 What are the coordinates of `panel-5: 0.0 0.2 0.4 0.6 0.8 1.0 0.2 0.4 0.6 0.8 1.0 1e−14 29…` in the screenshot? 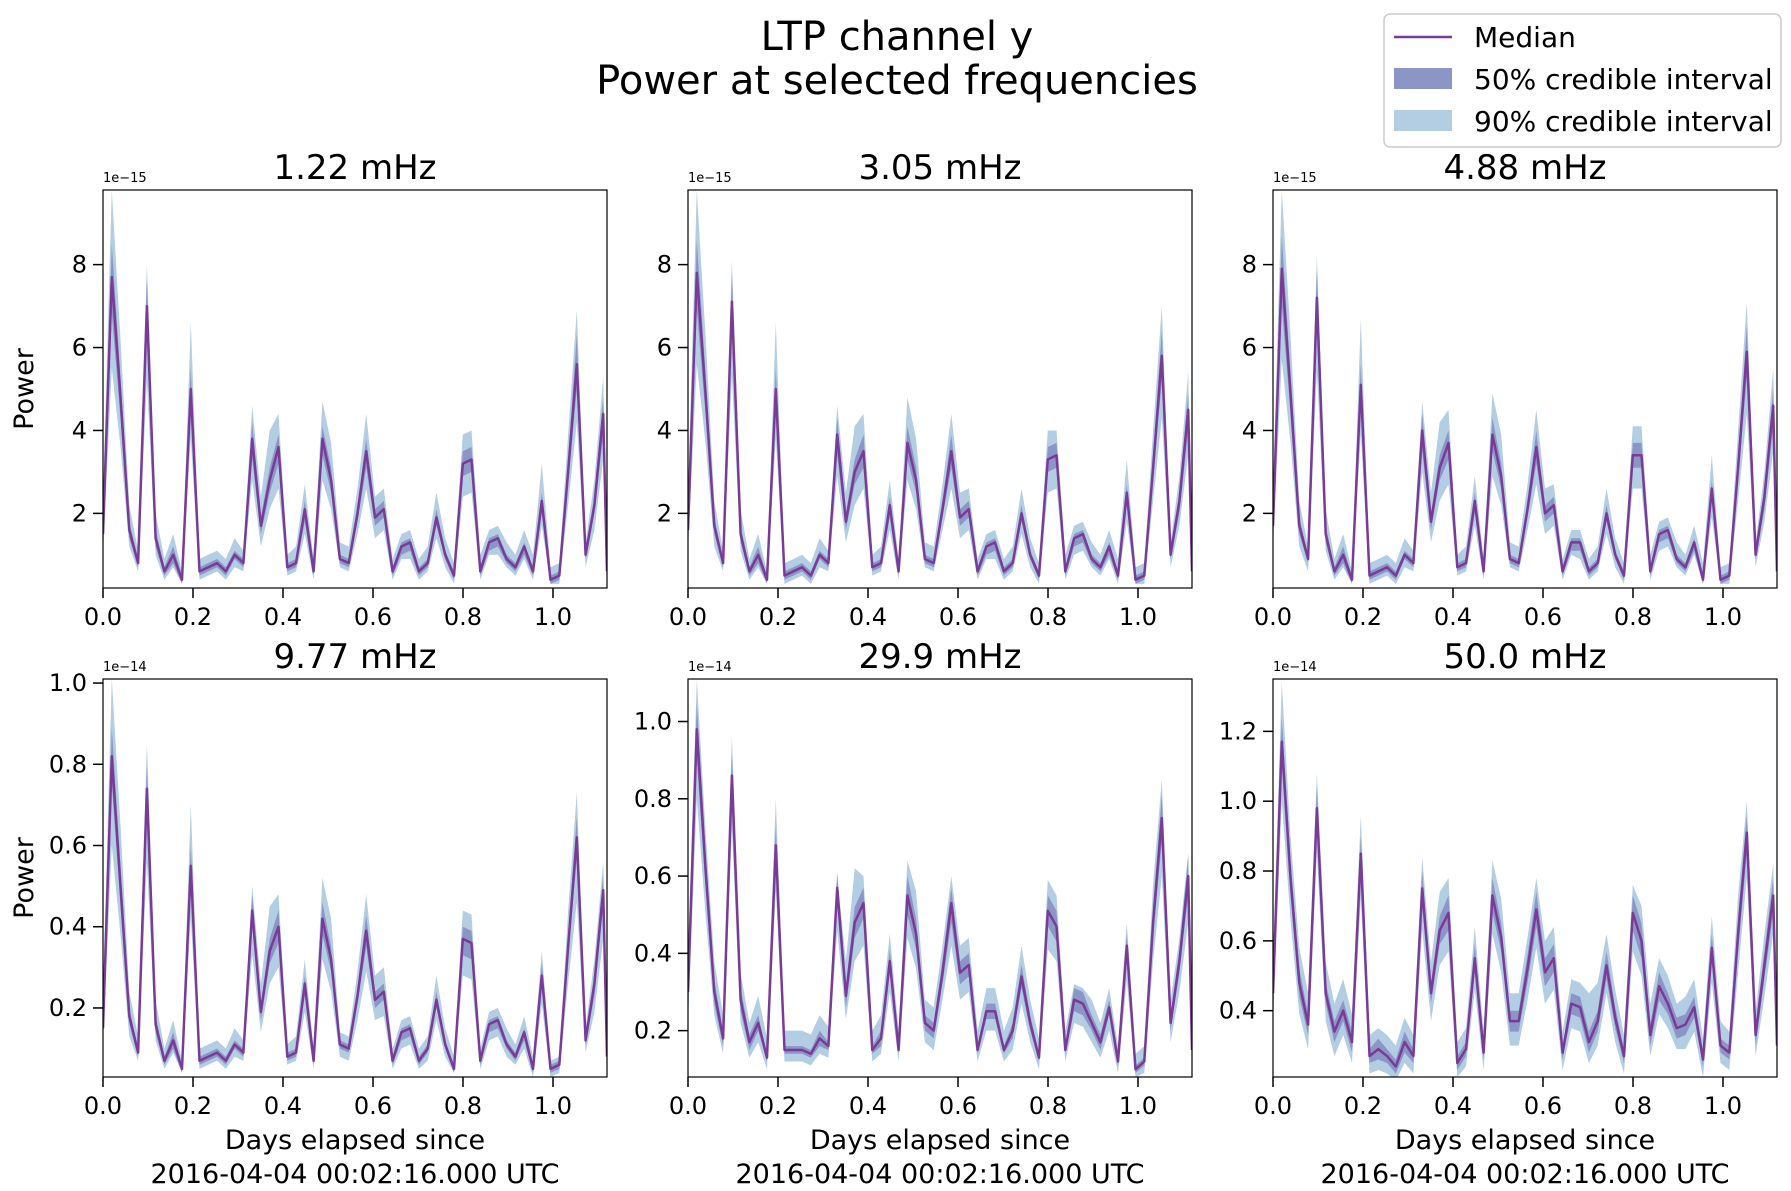 It's located at (913, 913).